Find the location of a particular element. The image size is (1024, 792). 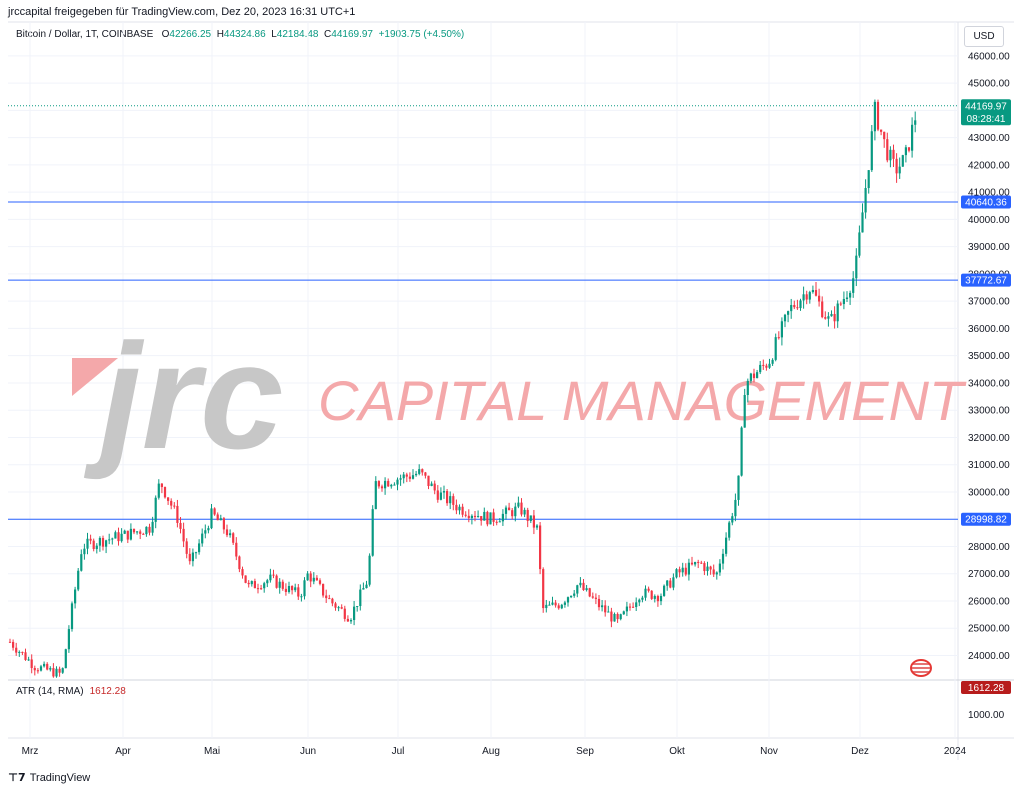

price-tick-label: 46000.00 is located at coordinates (989, 56).